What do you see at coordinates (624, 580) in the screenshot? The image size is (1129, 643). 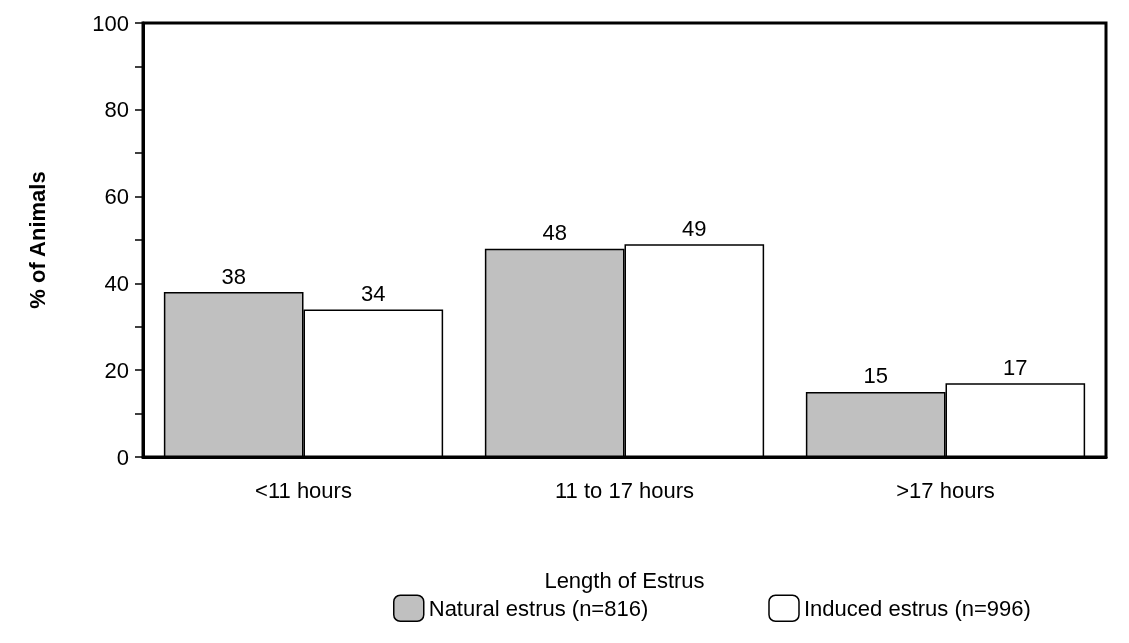 I see `x-axis-title: Length of Estrus` at bounding box center [624, 580].